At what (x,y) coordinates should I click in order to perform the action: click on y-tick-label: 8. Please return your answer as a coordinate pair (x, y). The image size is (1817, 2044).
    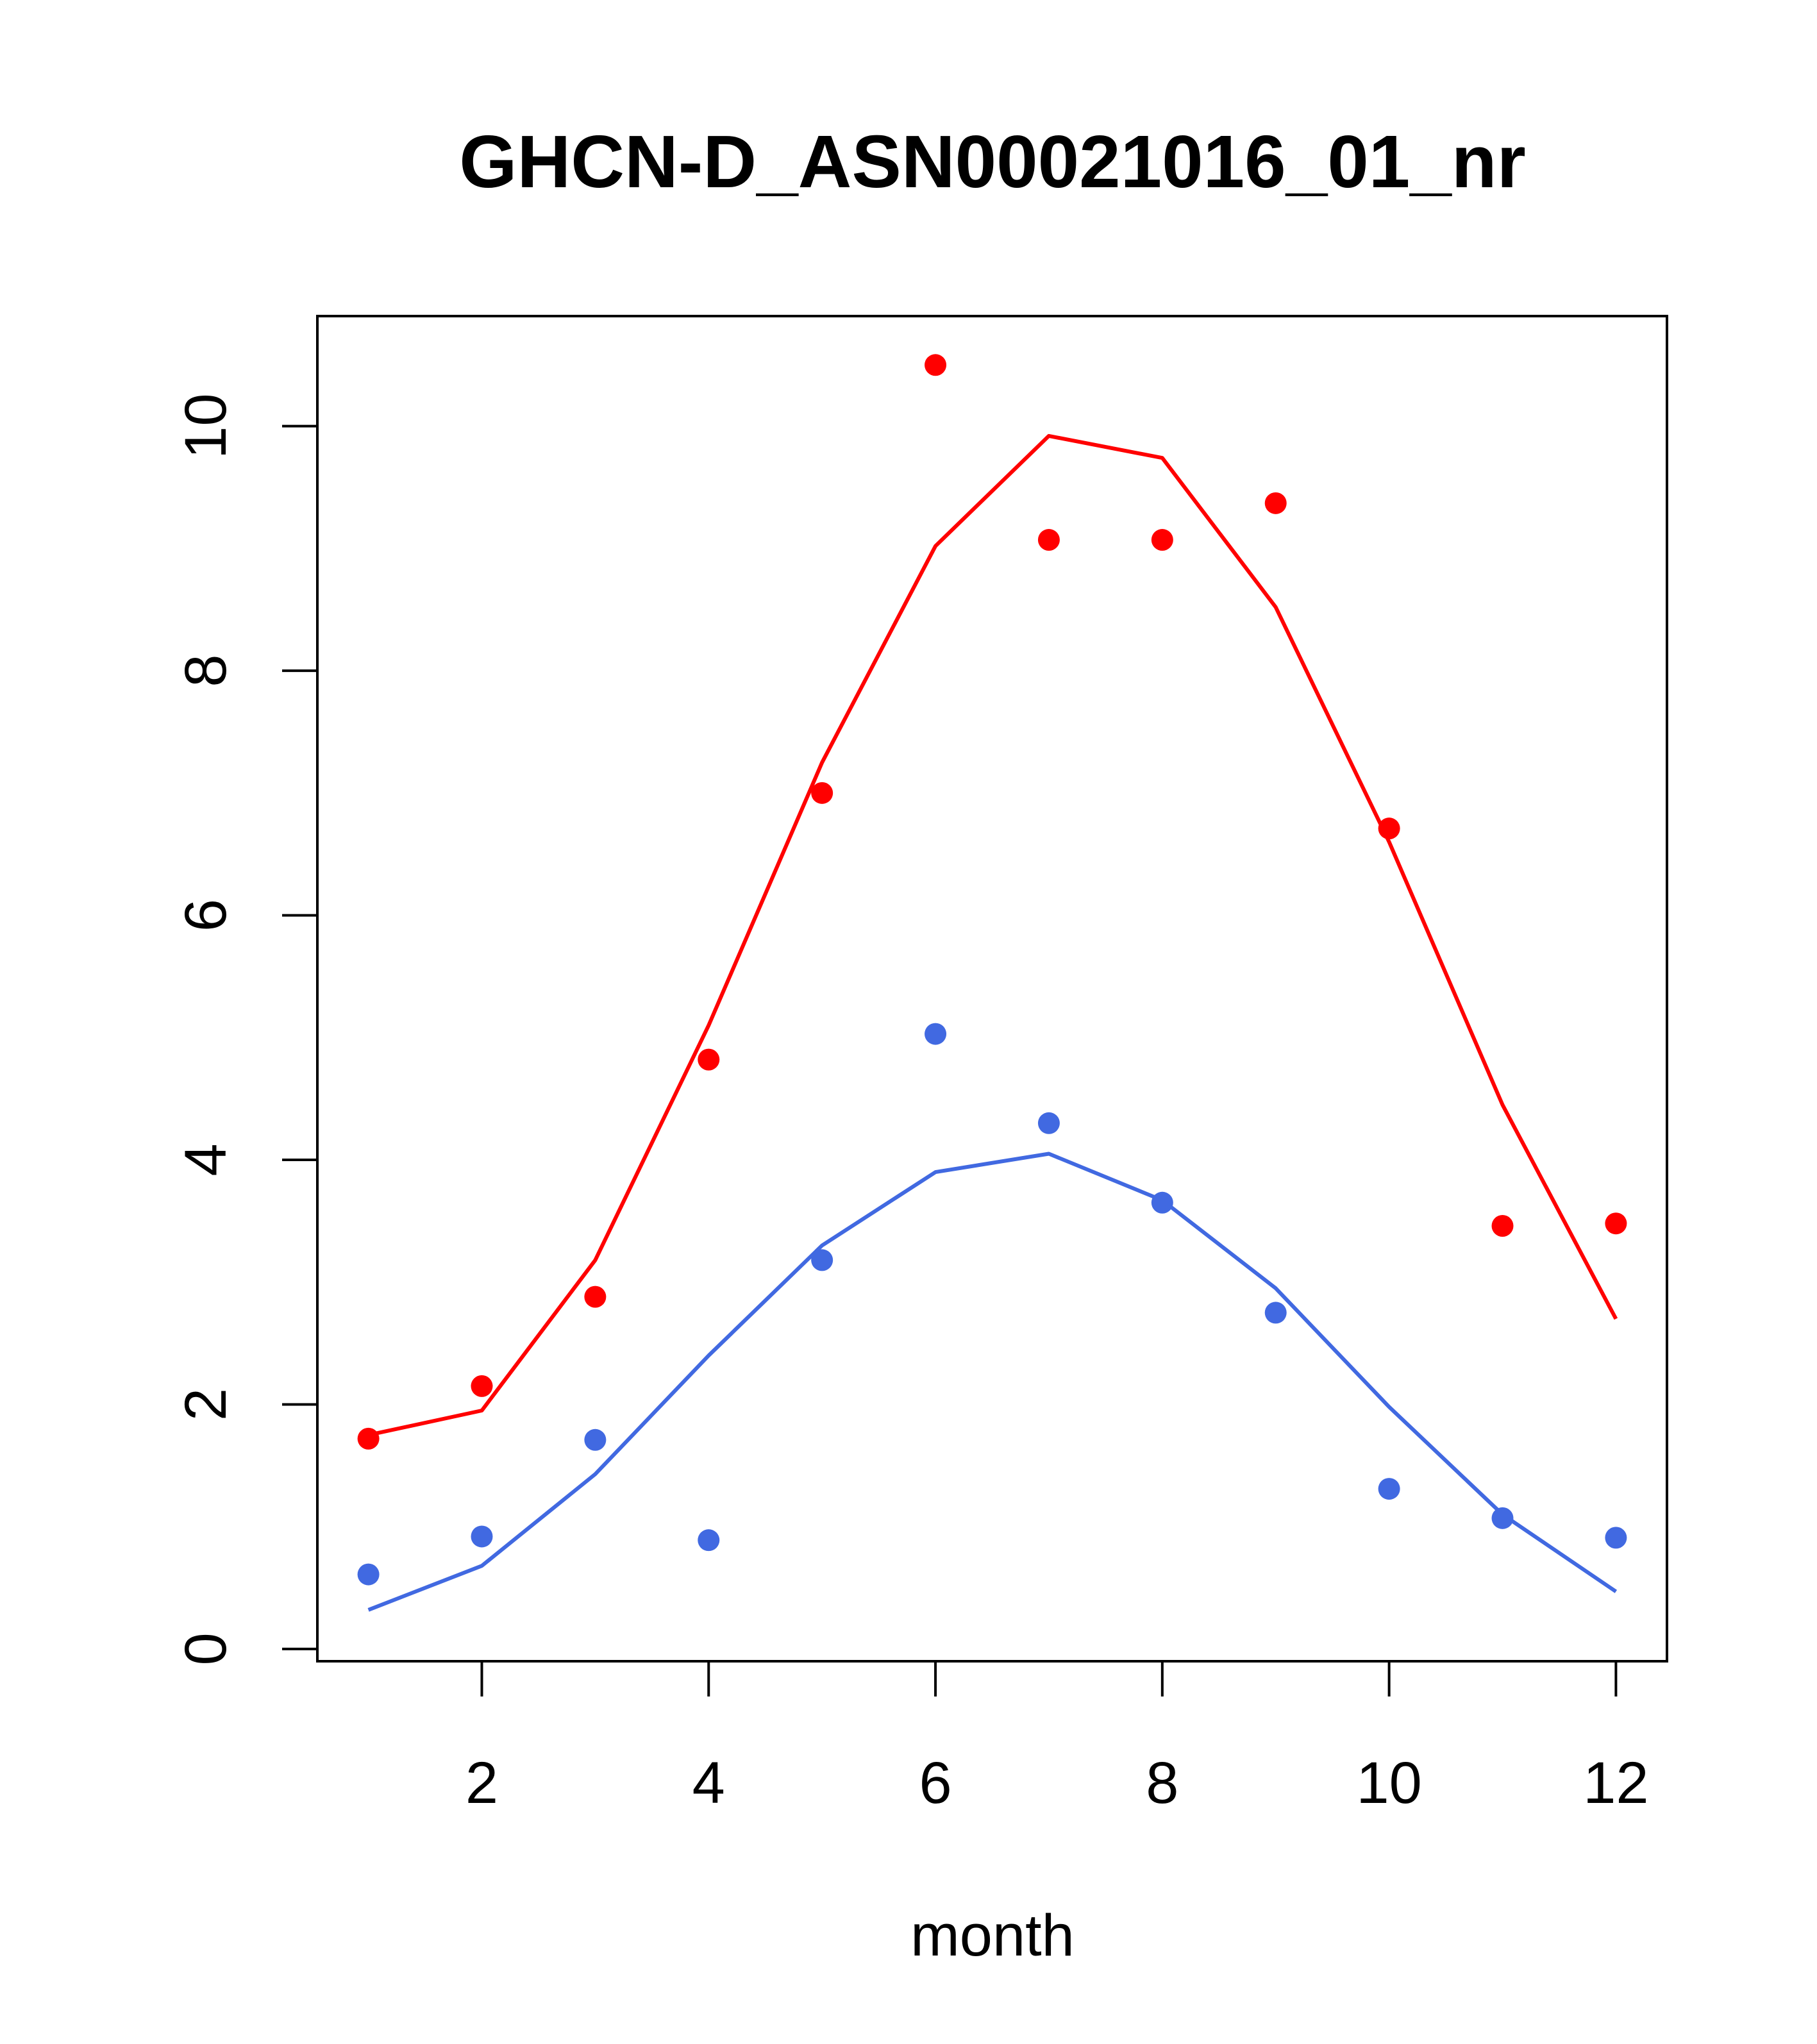
    Looking at the image, I should click on (206, 671).